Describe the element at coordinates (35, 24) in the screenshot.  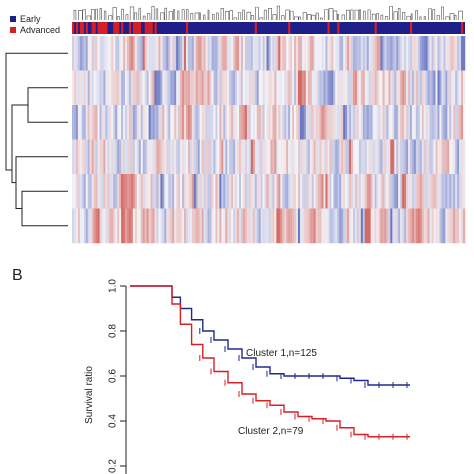
I see `legend: Early Advanced` at that location.